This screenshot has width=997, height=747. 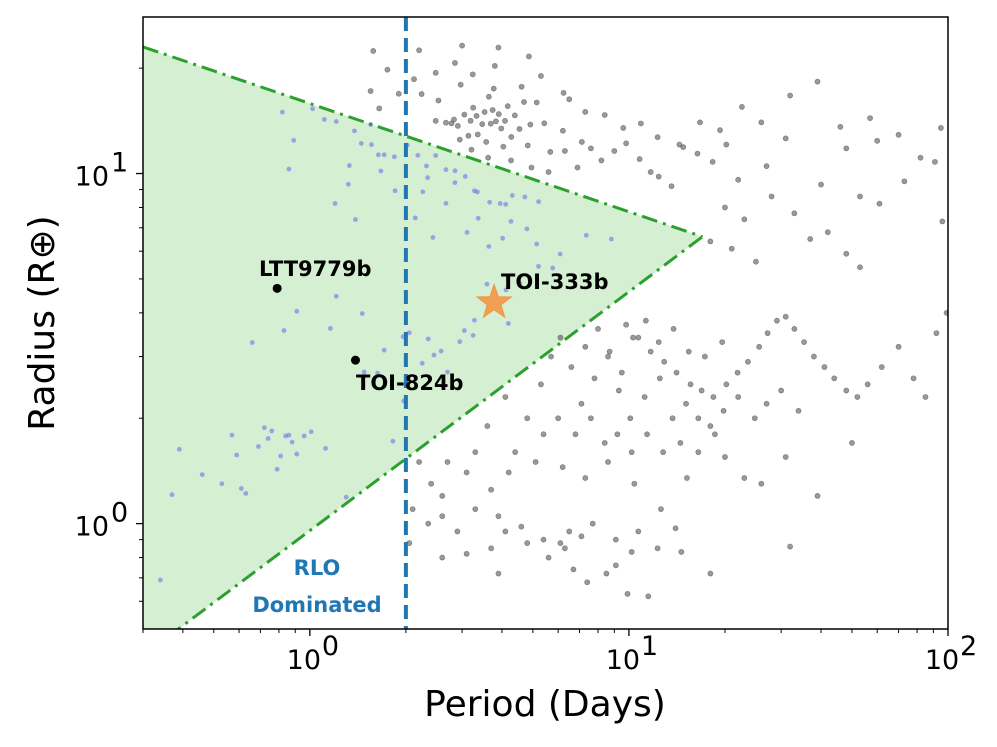 I want to click on rlo-label-line1: RLO, so click(x=317, y=568).